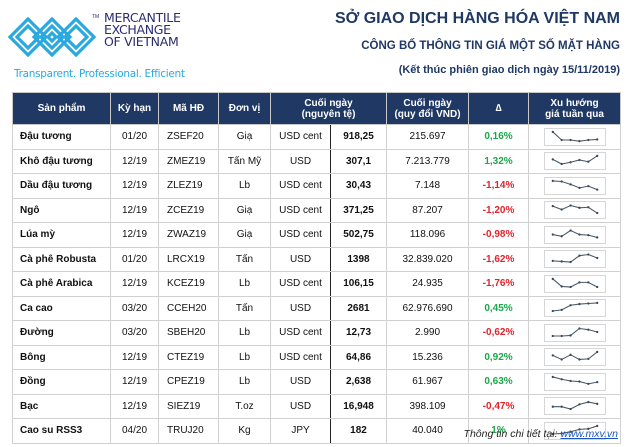  I want to click on close-price-vnd: 62.976.690, so click(428, 308).